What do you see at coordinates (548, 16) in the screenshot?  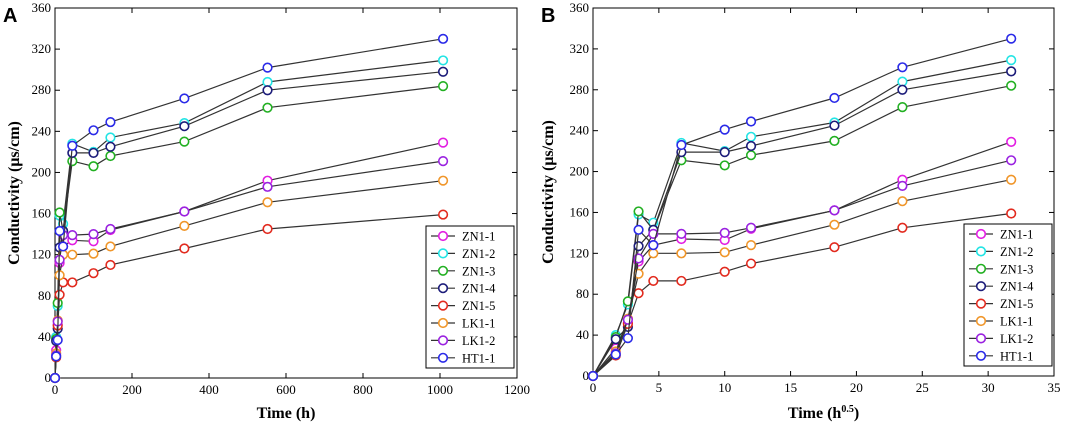 I see `panel-label: B` at bounding box center [548, 16].